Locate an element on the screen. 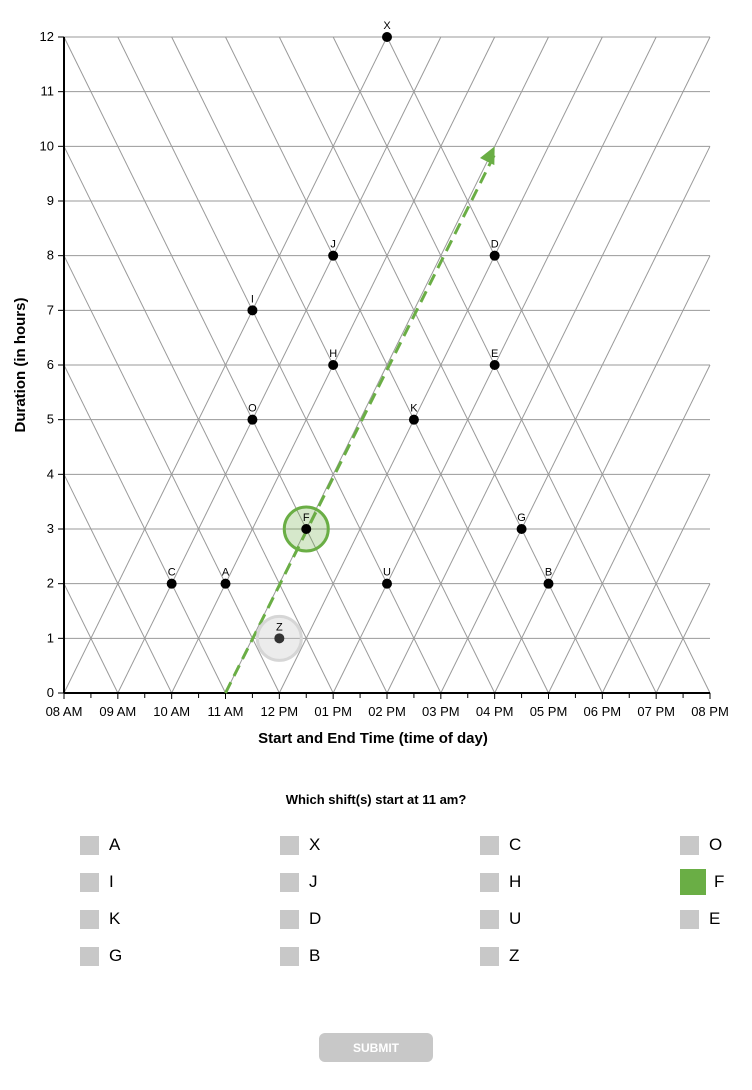 The height and width of the screenshot is (1090, 752). y-tick-label: 9 is located at coordinates (50, 200).